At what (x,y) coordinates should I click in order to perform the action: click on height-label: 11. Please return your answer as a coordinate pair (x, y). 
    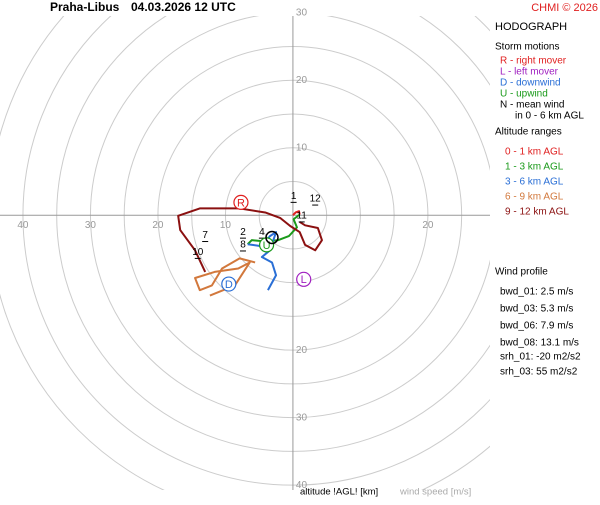
    Looking at the image, I should click on (301, 216).